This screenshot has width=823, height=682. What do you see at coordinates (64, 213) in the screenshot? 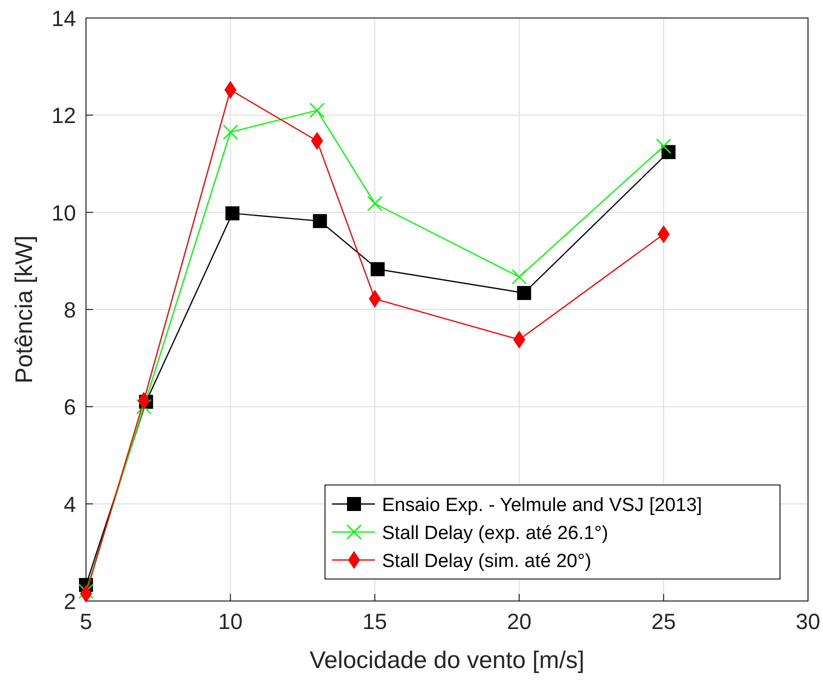
I see `y-tick-label: 10` at bounding box center [64, 213].